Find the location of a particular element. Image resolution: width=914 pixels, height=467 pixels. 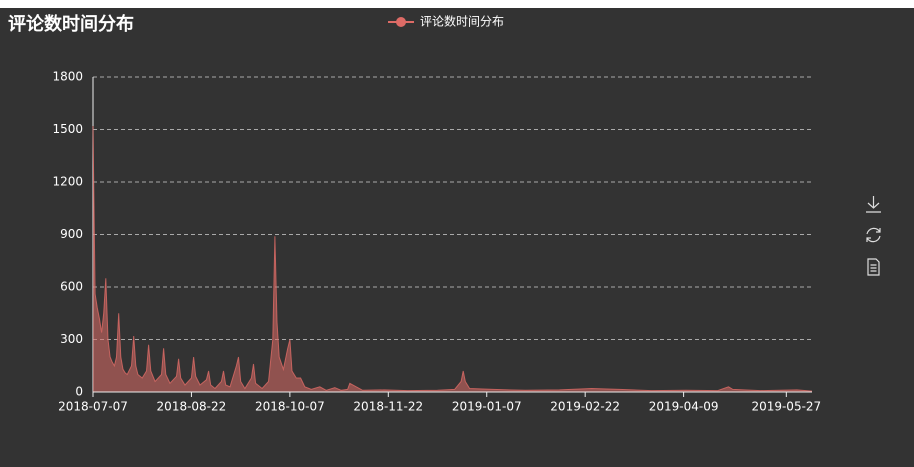

legend: 评论数时间分布 is located at coordinates (446, 21).